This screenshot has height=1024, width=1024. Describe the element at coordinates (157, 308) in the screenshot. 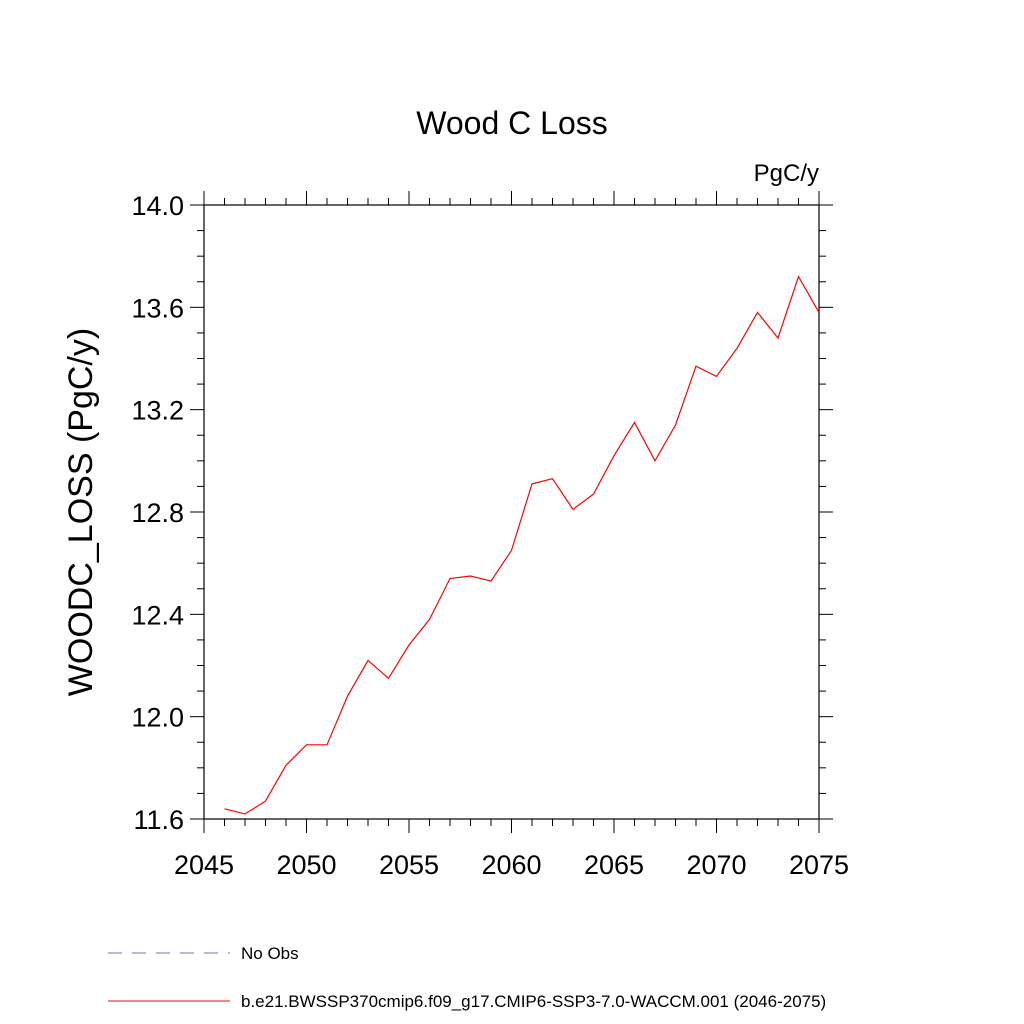

I see `y-tick-label: 13.6` at that location.